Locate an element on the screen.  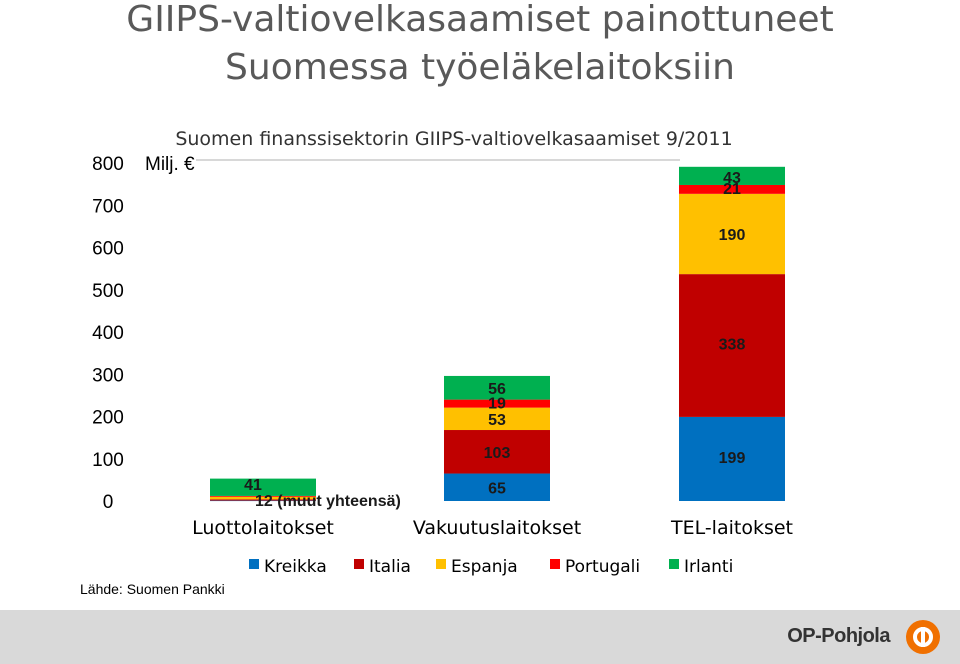
y-tick-label: 100 is located at coordinates (108, 460).